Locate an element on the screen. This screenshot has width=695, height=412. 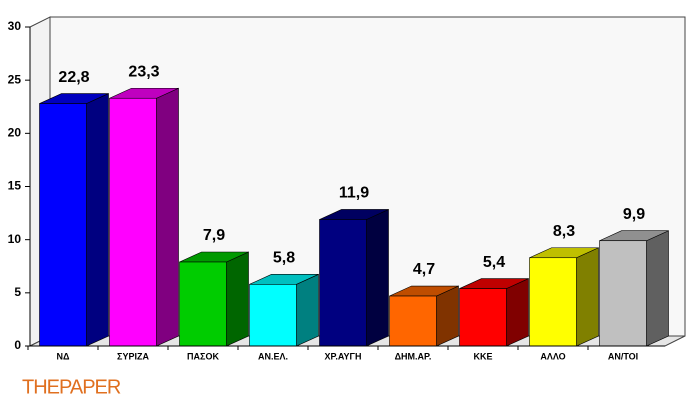
value-label: 5,4 is located at coordinates (494, 262).